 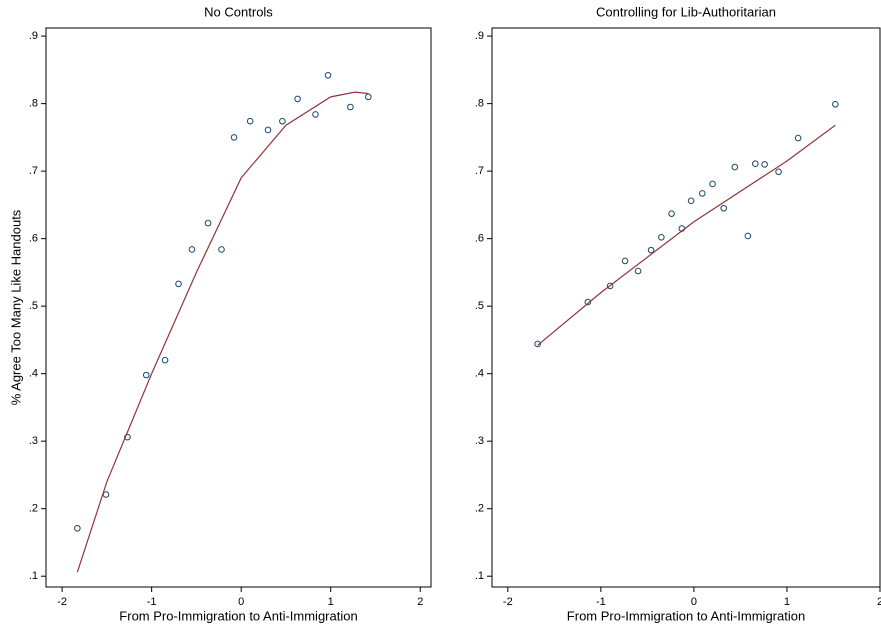 I want to click on y-axis-label: % Agree Too Many Like Handouts, so click(x=15, y=307).